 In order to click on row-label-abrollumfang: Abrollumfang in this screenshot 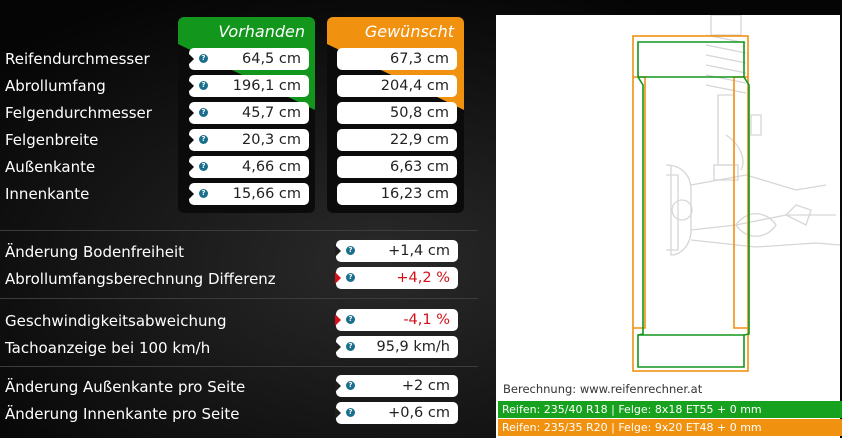, I will do `click(55, 86)`.